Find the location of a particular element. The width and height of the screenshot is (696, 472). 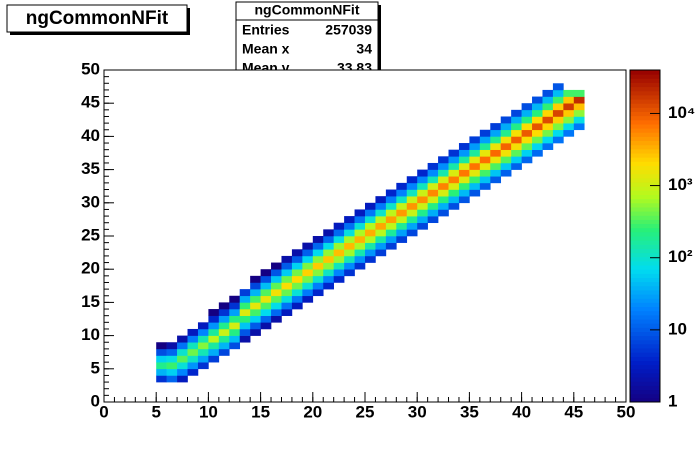

x-tick-label: 35 is located at coordinates (469, 411).